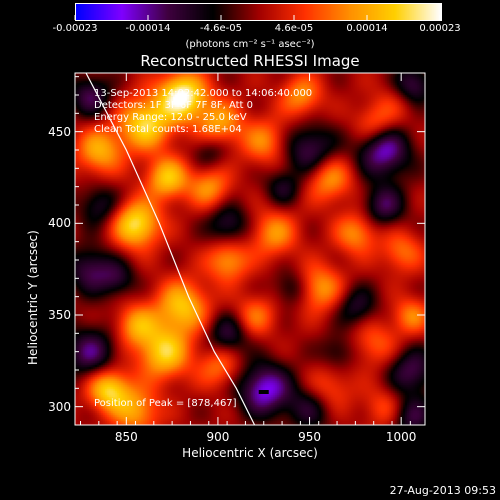 The width and height of the screenshot is (500, 500). I want to click on colorbar-tick-label: 0.00014, so click(367, 28).